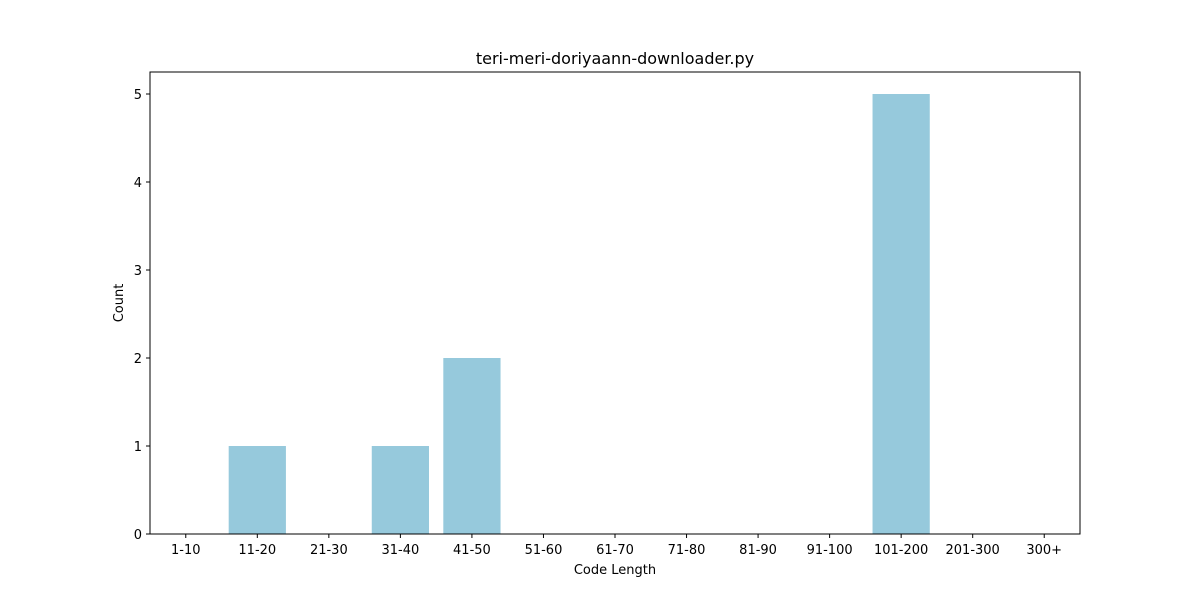  What do you see at coordinates (257, 550) in the screenshot?
I see `x-tick-label: 11-20` at bounding box center [257, 550].